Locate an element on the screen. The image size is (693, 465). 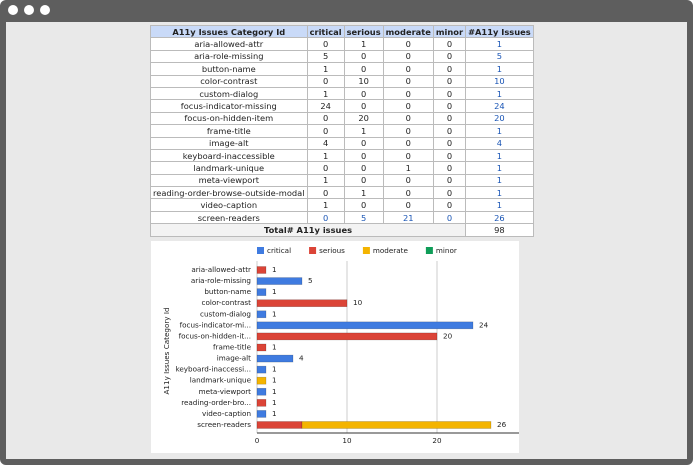
total-label: 10 is located at coordinates (358, 302).